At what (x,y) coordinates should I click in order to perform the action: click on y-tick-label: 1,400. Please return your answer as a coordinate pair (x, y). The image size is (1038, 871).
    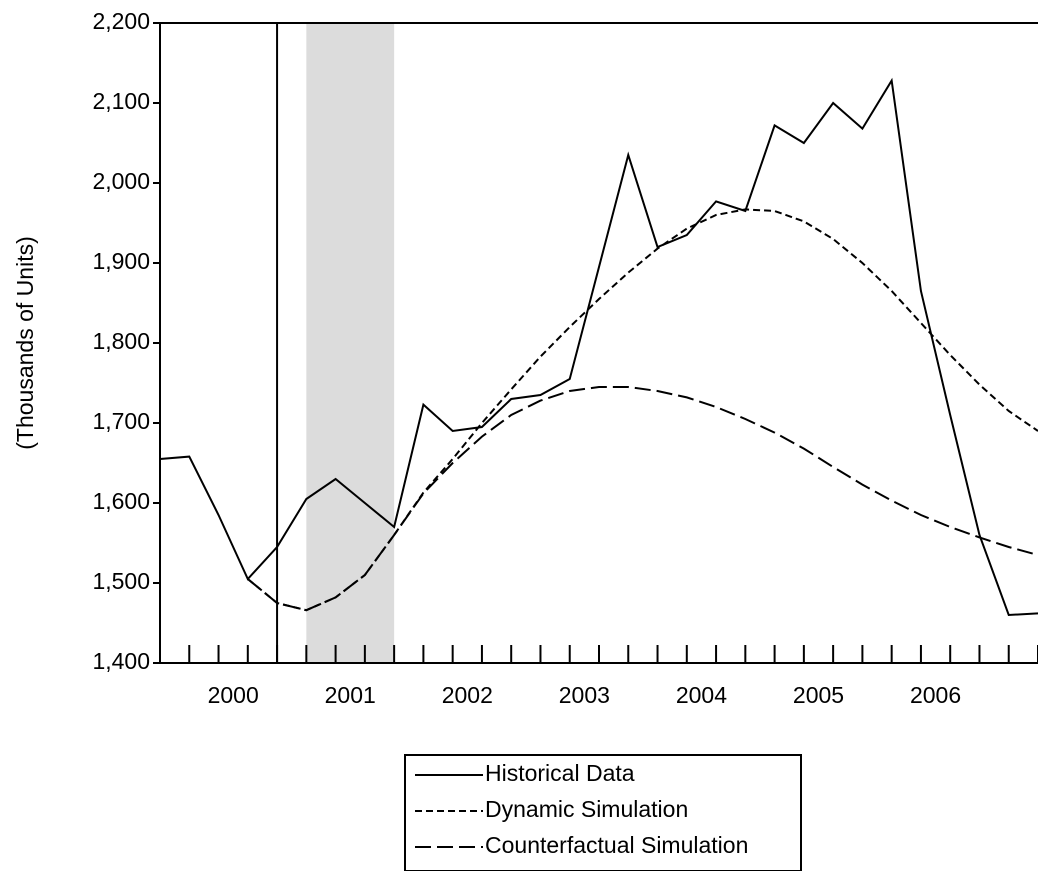
    Looking at the image, I should click on (121, 661).